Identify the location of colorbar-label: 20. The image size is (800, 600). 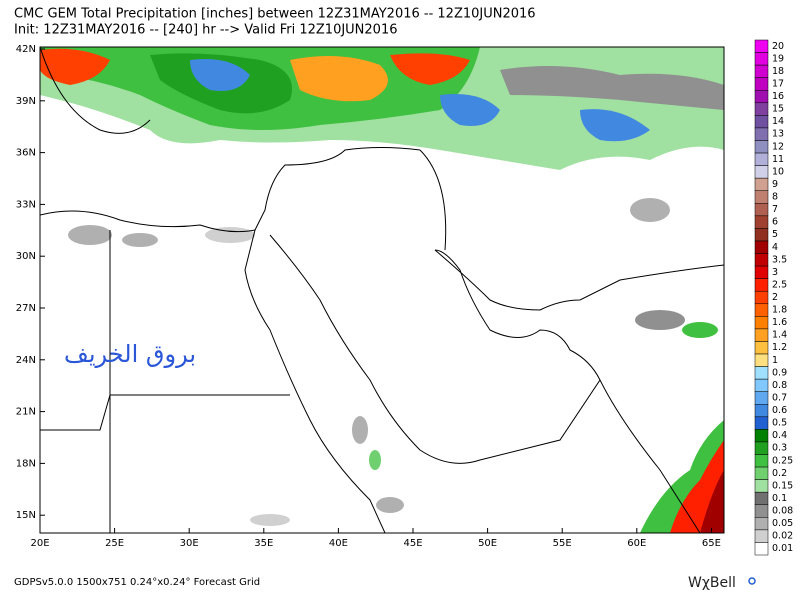
(778, 46).